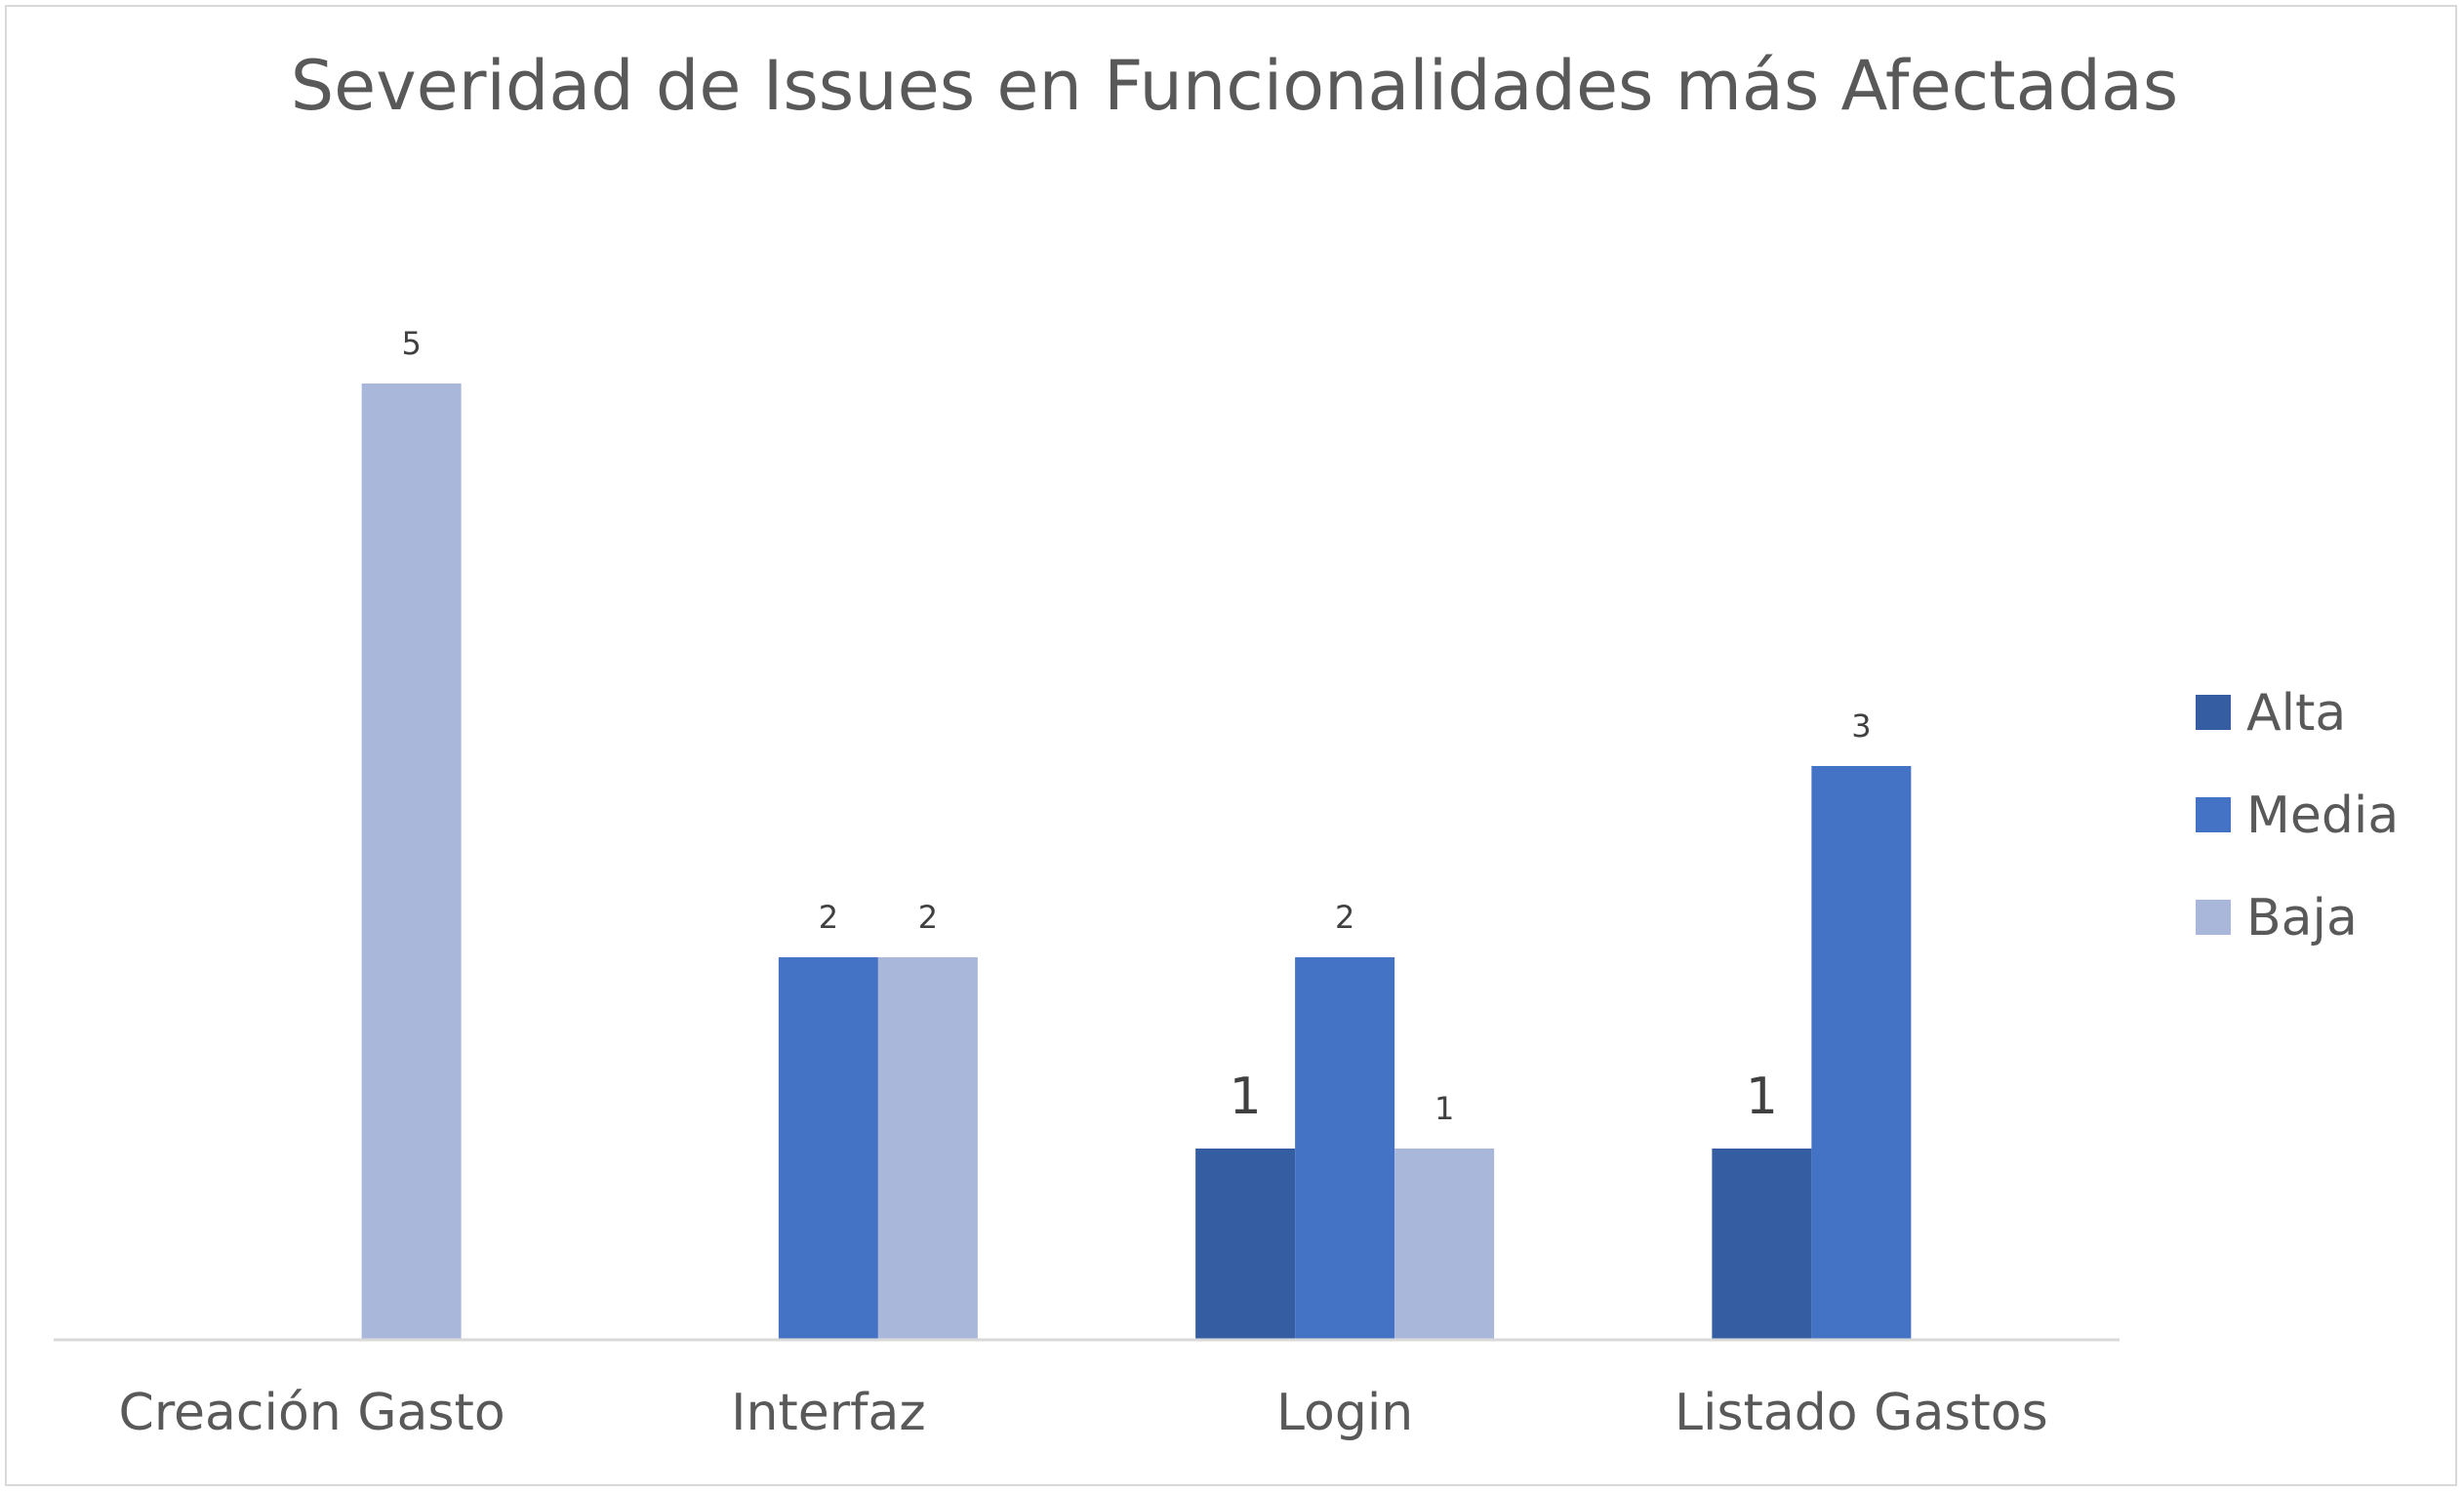 The image size is (2464, 1493). Describe the element at coordinates (928, 917) in the screenshot. I see `data-label-baja-interfaz: 2` at that location.